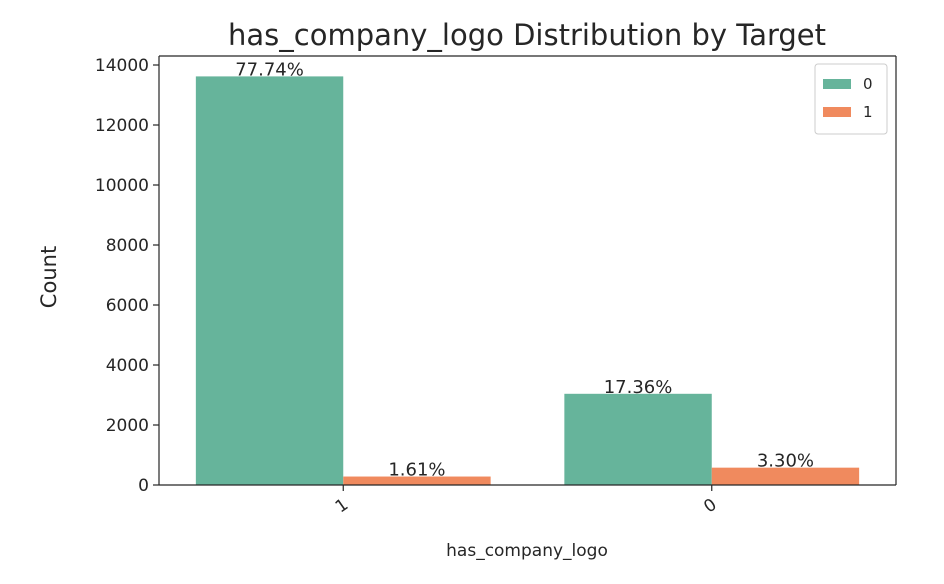 The height and width of the screenshot is (584, 944). Describe the element at coordinates (868, 112) in the screenshot. I see `legend-label: 1` at that location.